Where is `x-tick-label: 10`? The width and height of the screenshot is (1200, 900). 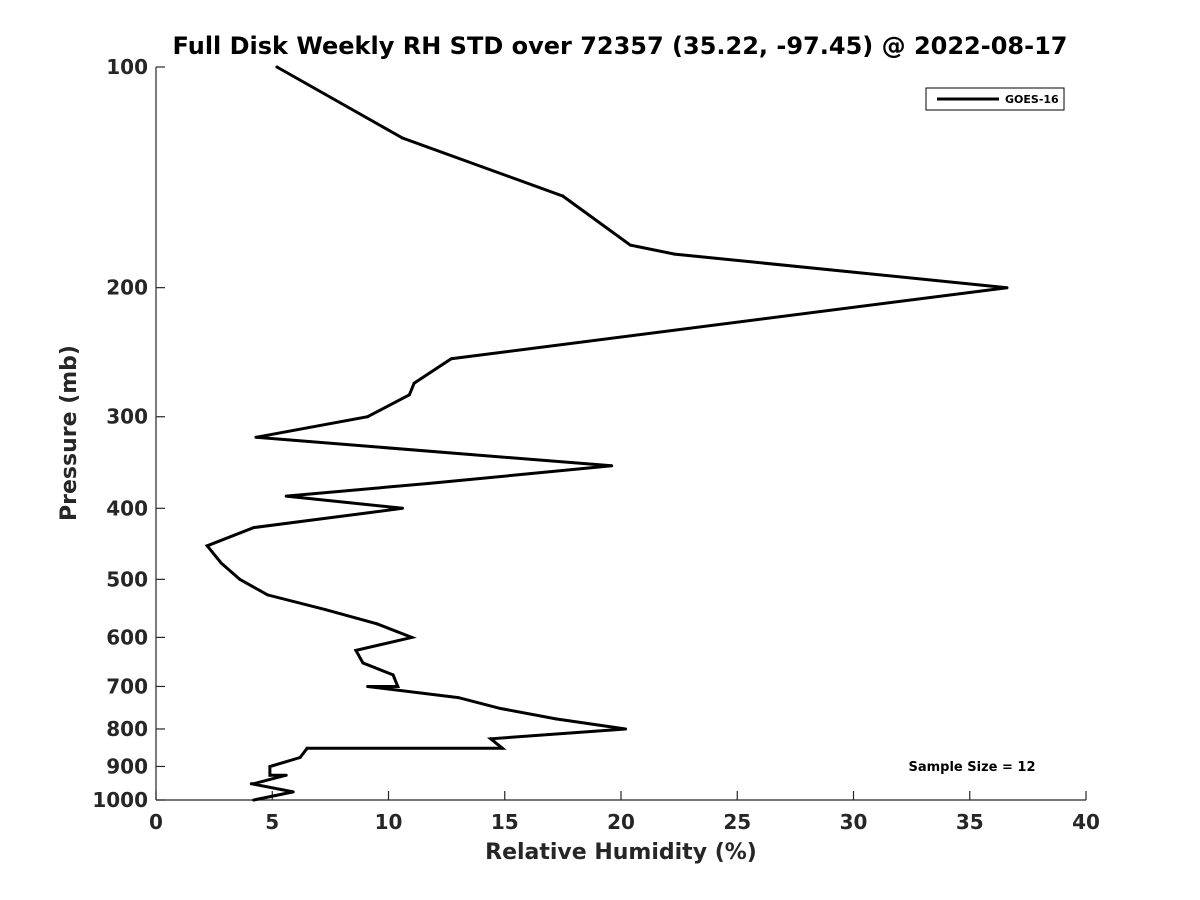 x-tick-label: 10 is located at coordinates (389, 822).